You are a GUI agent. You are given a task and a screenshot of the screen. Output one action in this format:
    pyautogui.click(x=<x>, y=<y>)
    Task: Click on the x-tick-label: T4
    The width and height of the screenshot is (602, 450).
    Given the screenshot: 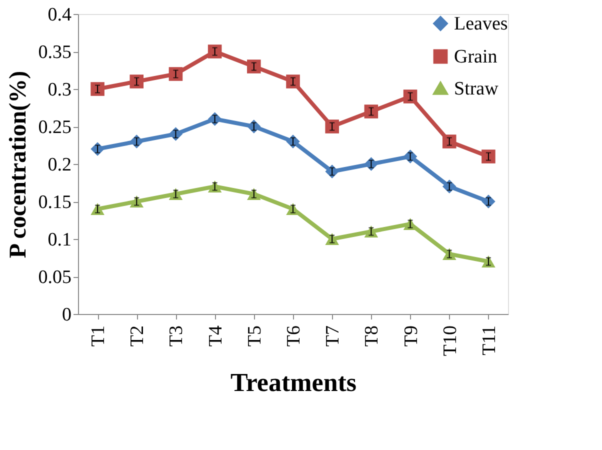 What is the action you would take?
    pyautogui.click(x=215, y=336)
    